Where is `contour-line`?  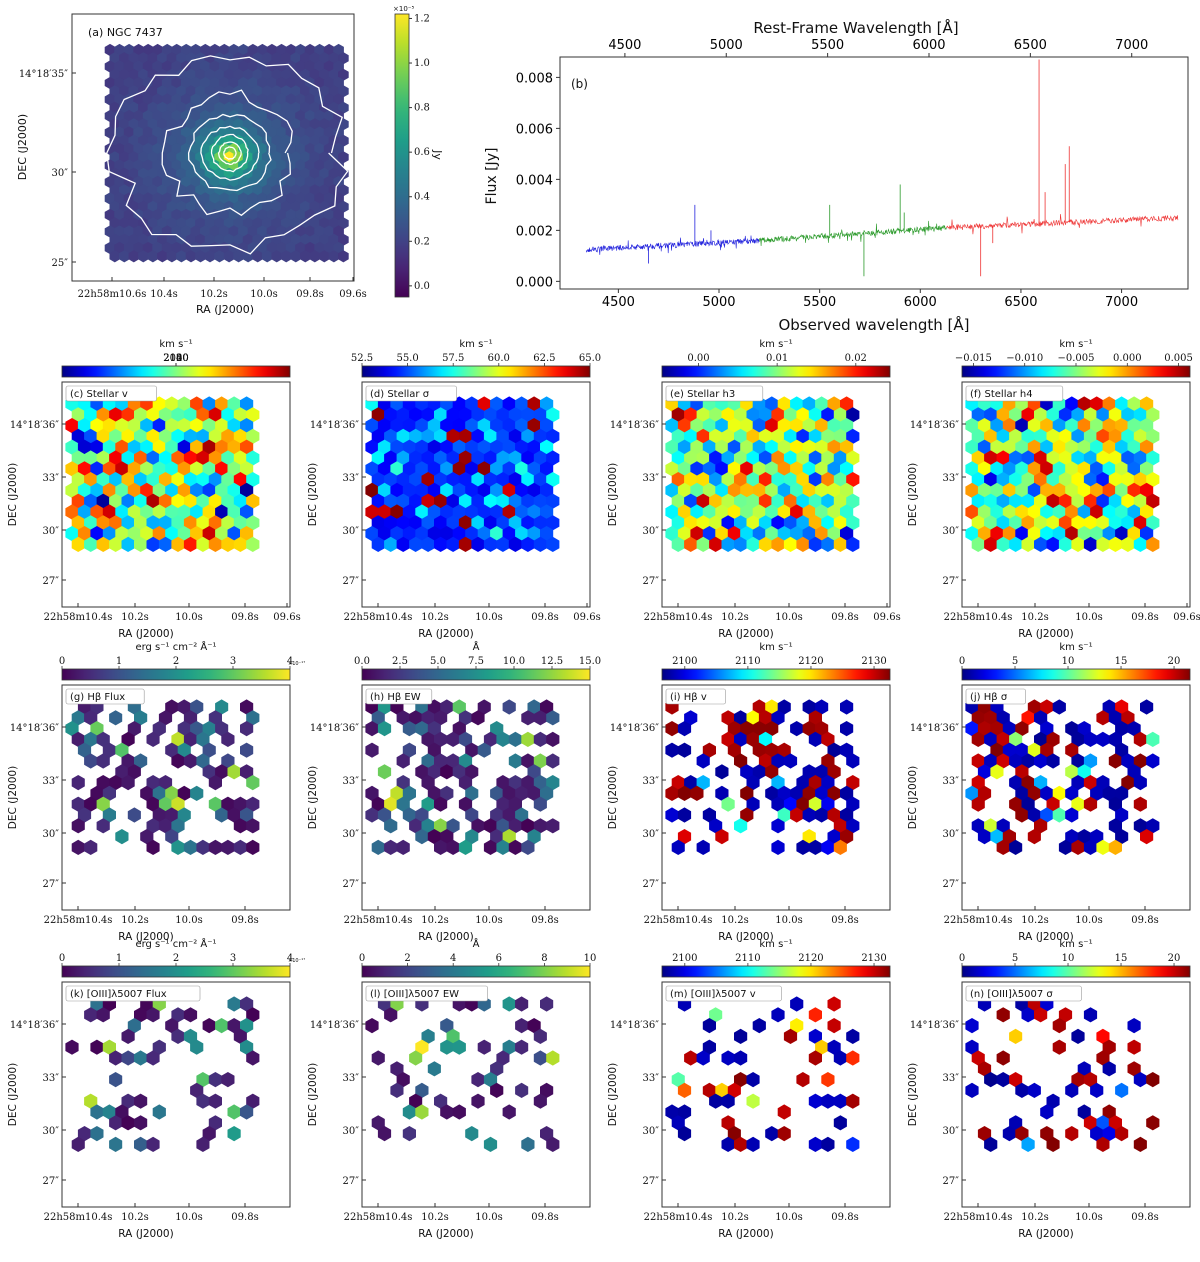 contour-line is located at coordinates (230, 153).